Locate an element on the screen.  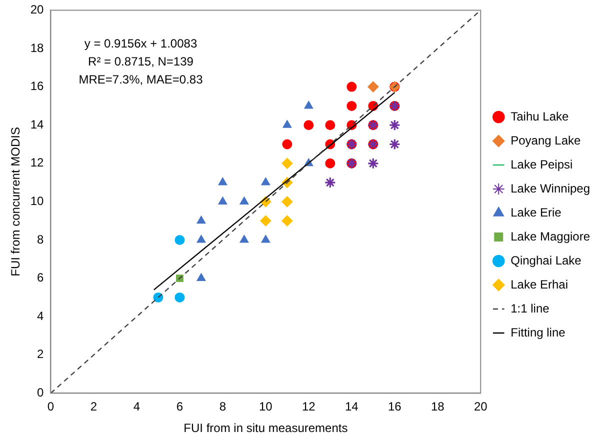
y-tick-label: 6 is located at coordinates (40, 277).